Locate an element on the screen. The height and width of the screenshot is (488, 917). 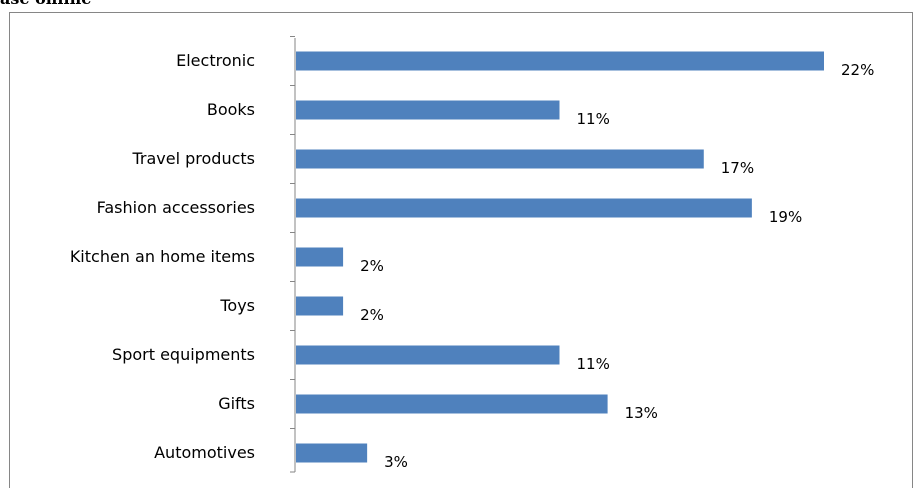
category-label-travel-products: Travel products is located at coordinates (193, 158).